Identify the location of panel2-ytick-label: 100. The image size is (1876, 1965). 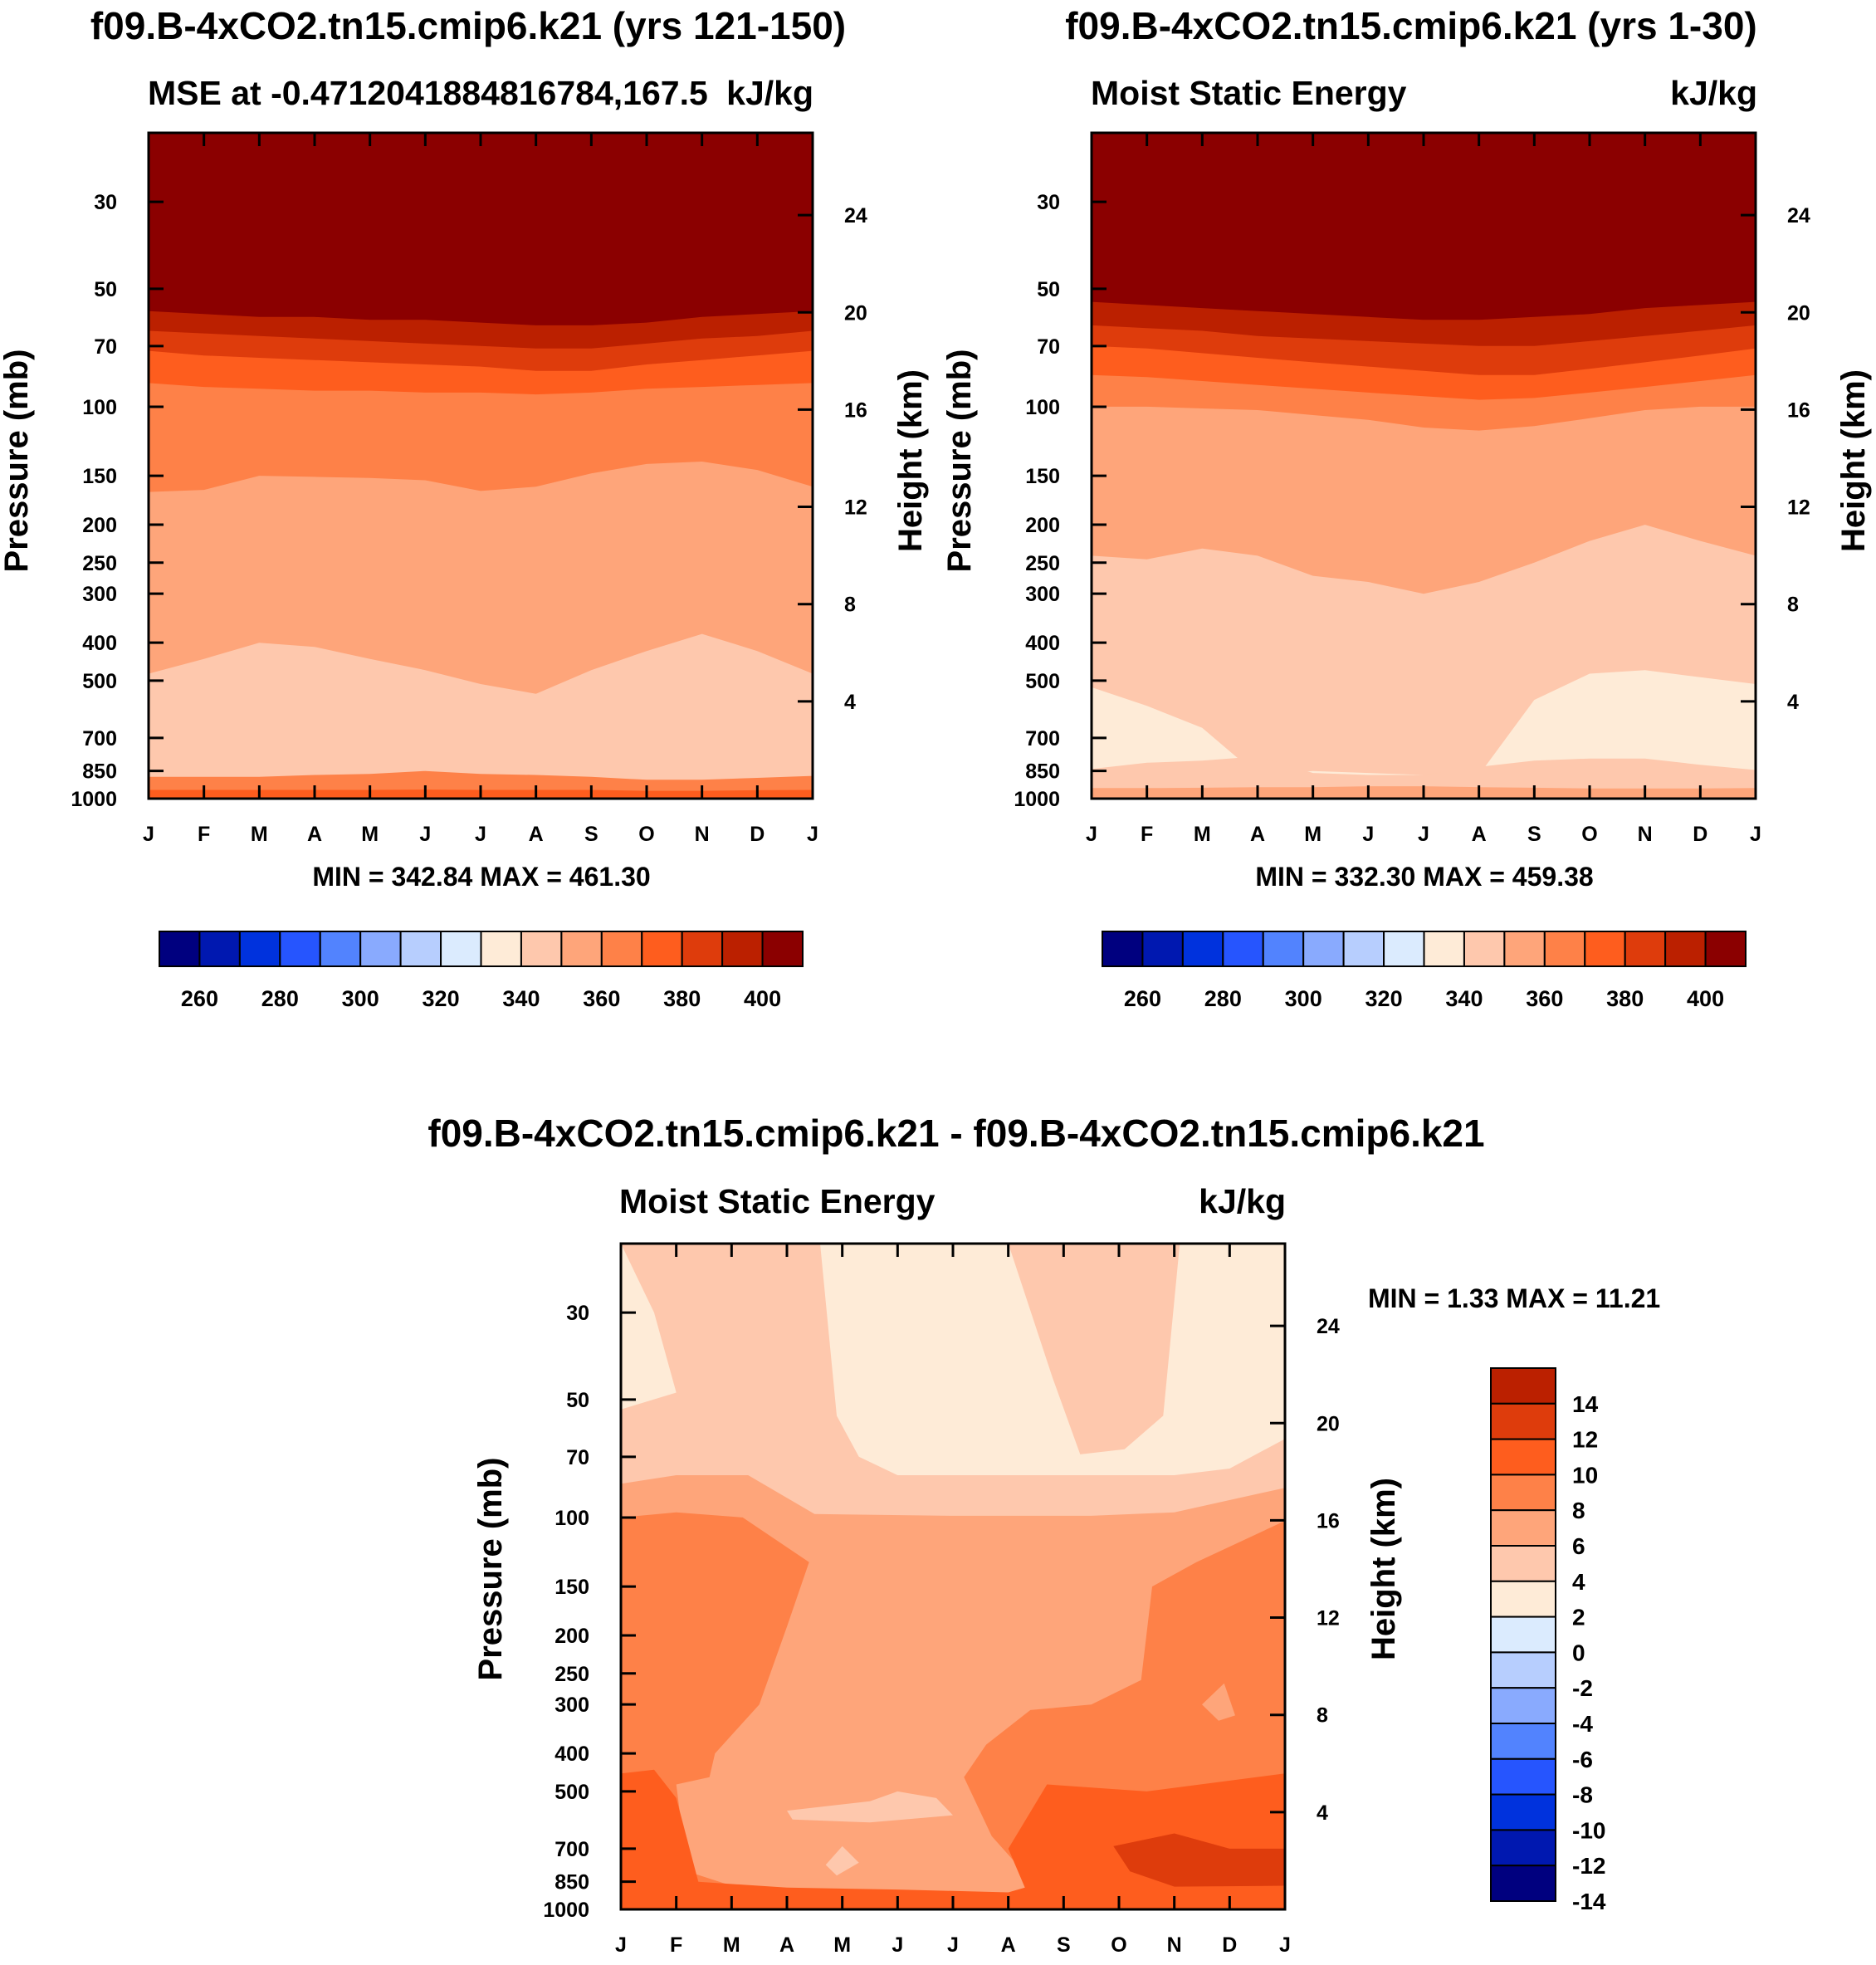
(1042, 407).